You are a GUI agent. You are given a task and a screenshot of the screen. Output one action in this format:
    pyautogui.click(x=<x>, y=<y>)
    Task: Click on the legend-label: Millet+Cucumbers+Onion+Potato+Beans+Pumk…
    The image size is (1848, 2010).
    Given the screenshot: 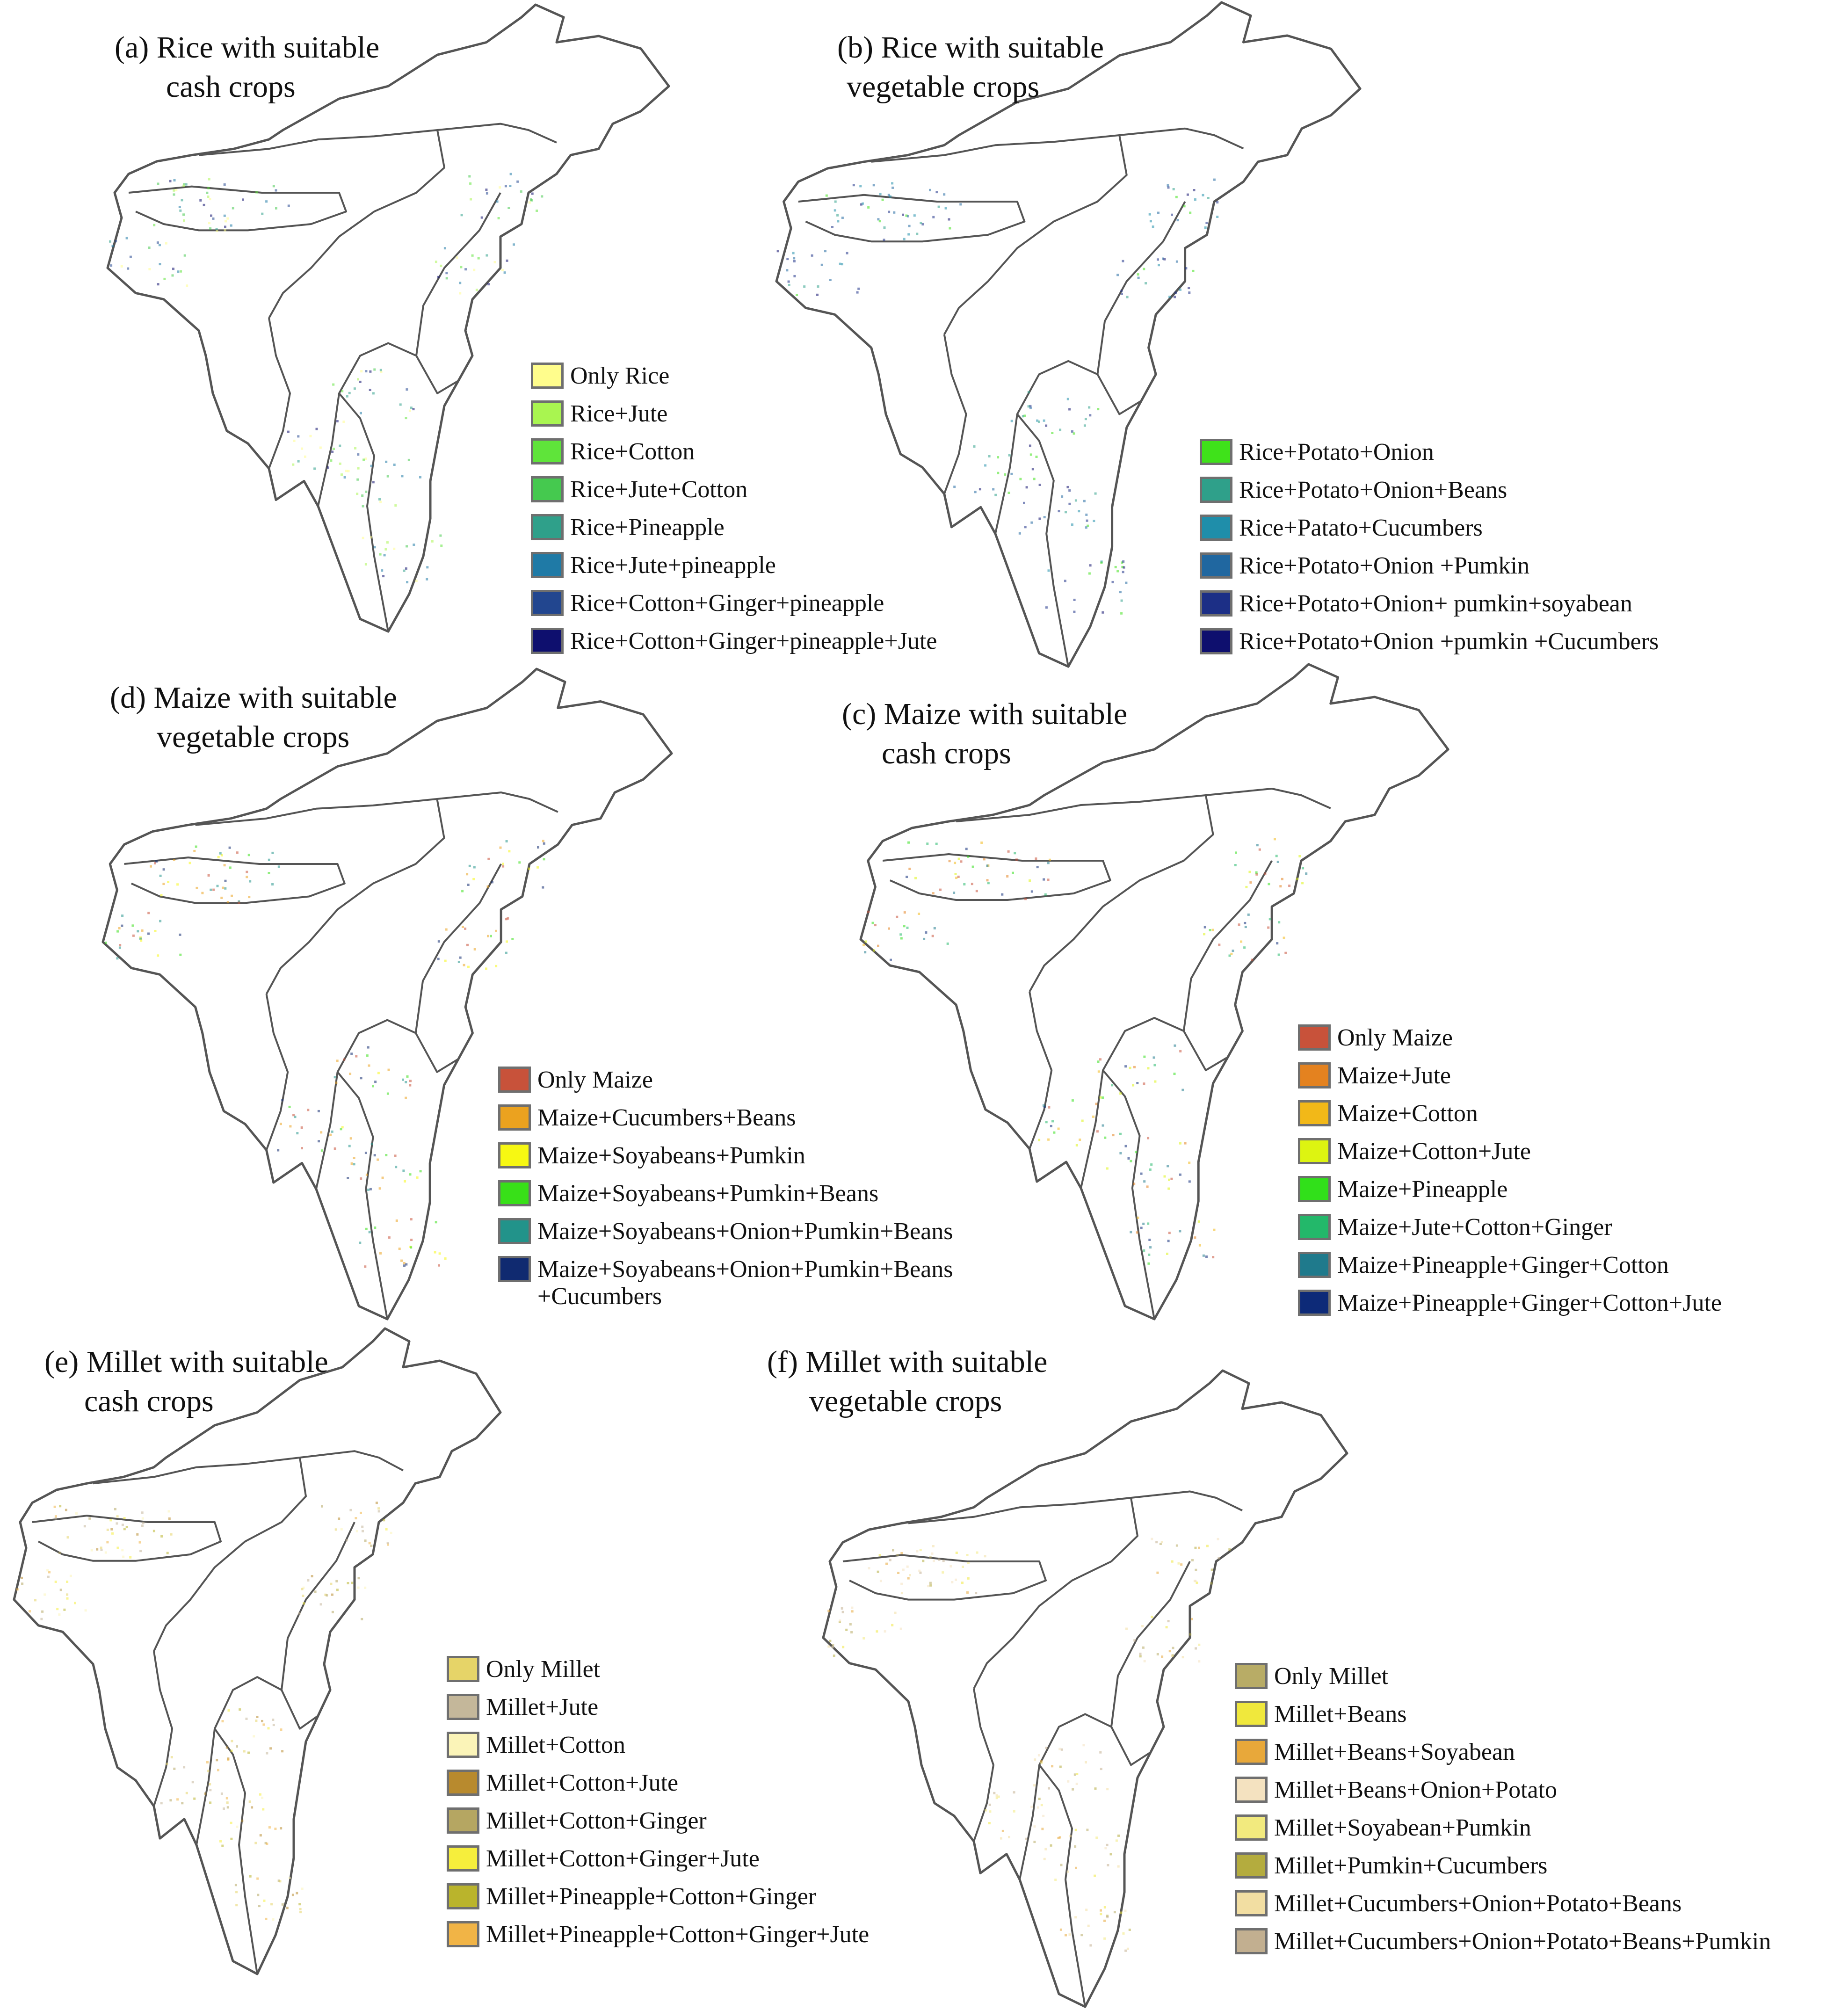 What is the action you would take?
    pyautogui.click(x=1523, y=1941)
    